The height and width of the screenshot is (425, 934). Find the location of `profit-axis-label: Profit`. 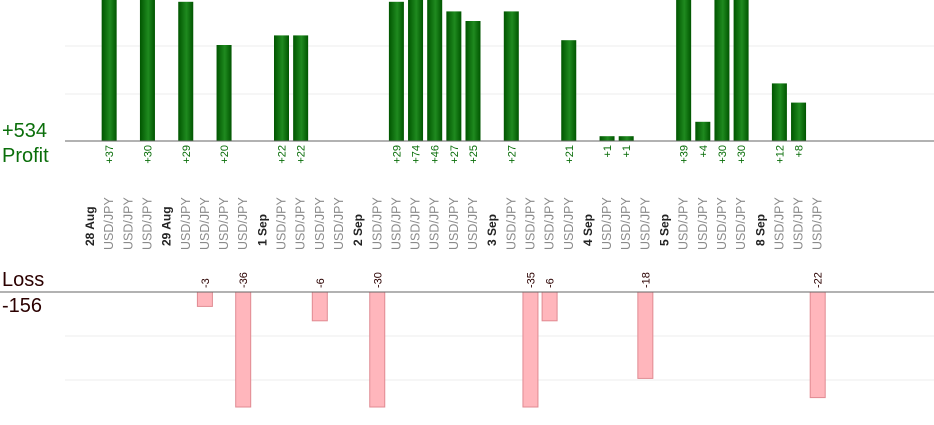

profit-axis-label: Profit is located at coordinates (25, 156).